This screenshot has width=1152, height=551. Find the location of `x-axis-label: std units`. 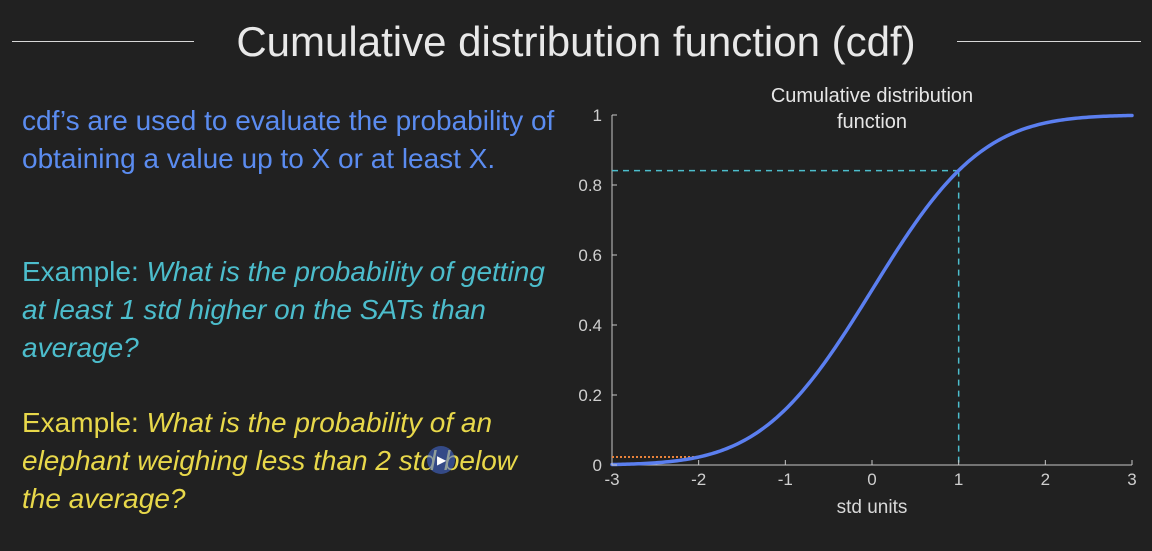

x-axis-label: std units is located at coordinates (872, 507).